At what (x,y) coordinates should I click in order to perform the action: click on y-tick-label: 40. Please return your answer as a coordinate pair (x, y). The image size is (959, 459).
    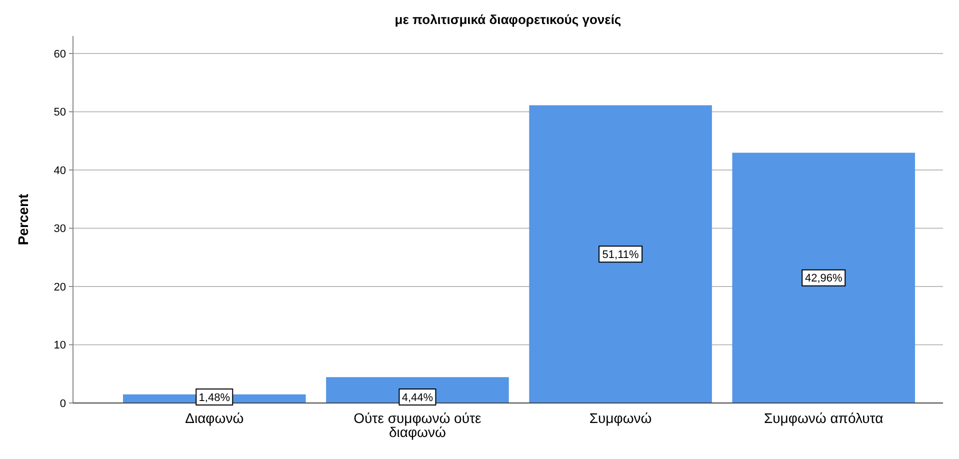
    Looking at the image, I should click on (60, 170).